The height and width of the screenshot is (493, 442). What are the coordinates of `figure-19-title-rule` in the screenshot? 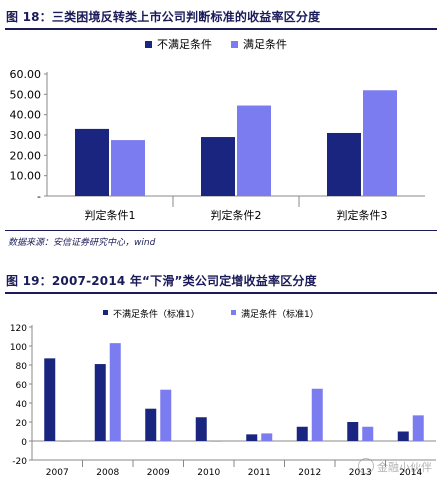 It's located at (221, 293).